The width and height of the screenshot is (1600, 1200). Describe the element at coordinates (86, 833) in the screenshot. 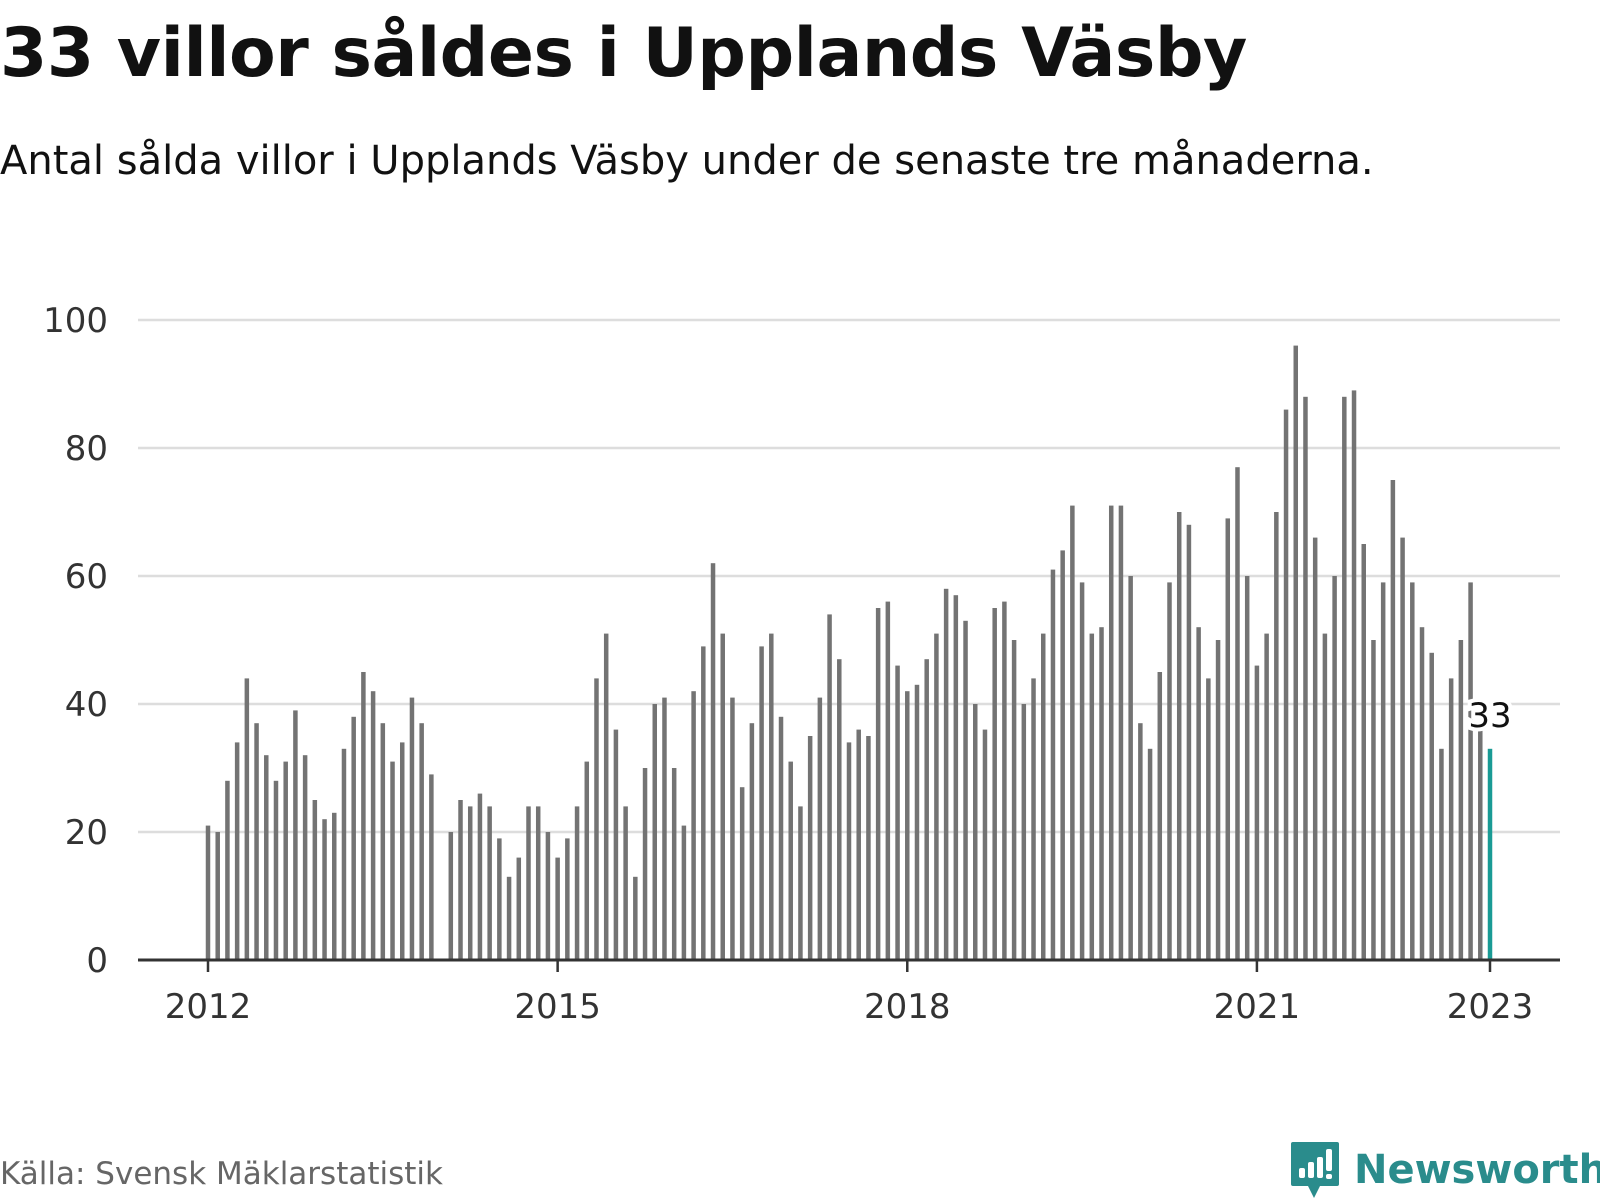

I see `y-tick-label: 20` at that location.